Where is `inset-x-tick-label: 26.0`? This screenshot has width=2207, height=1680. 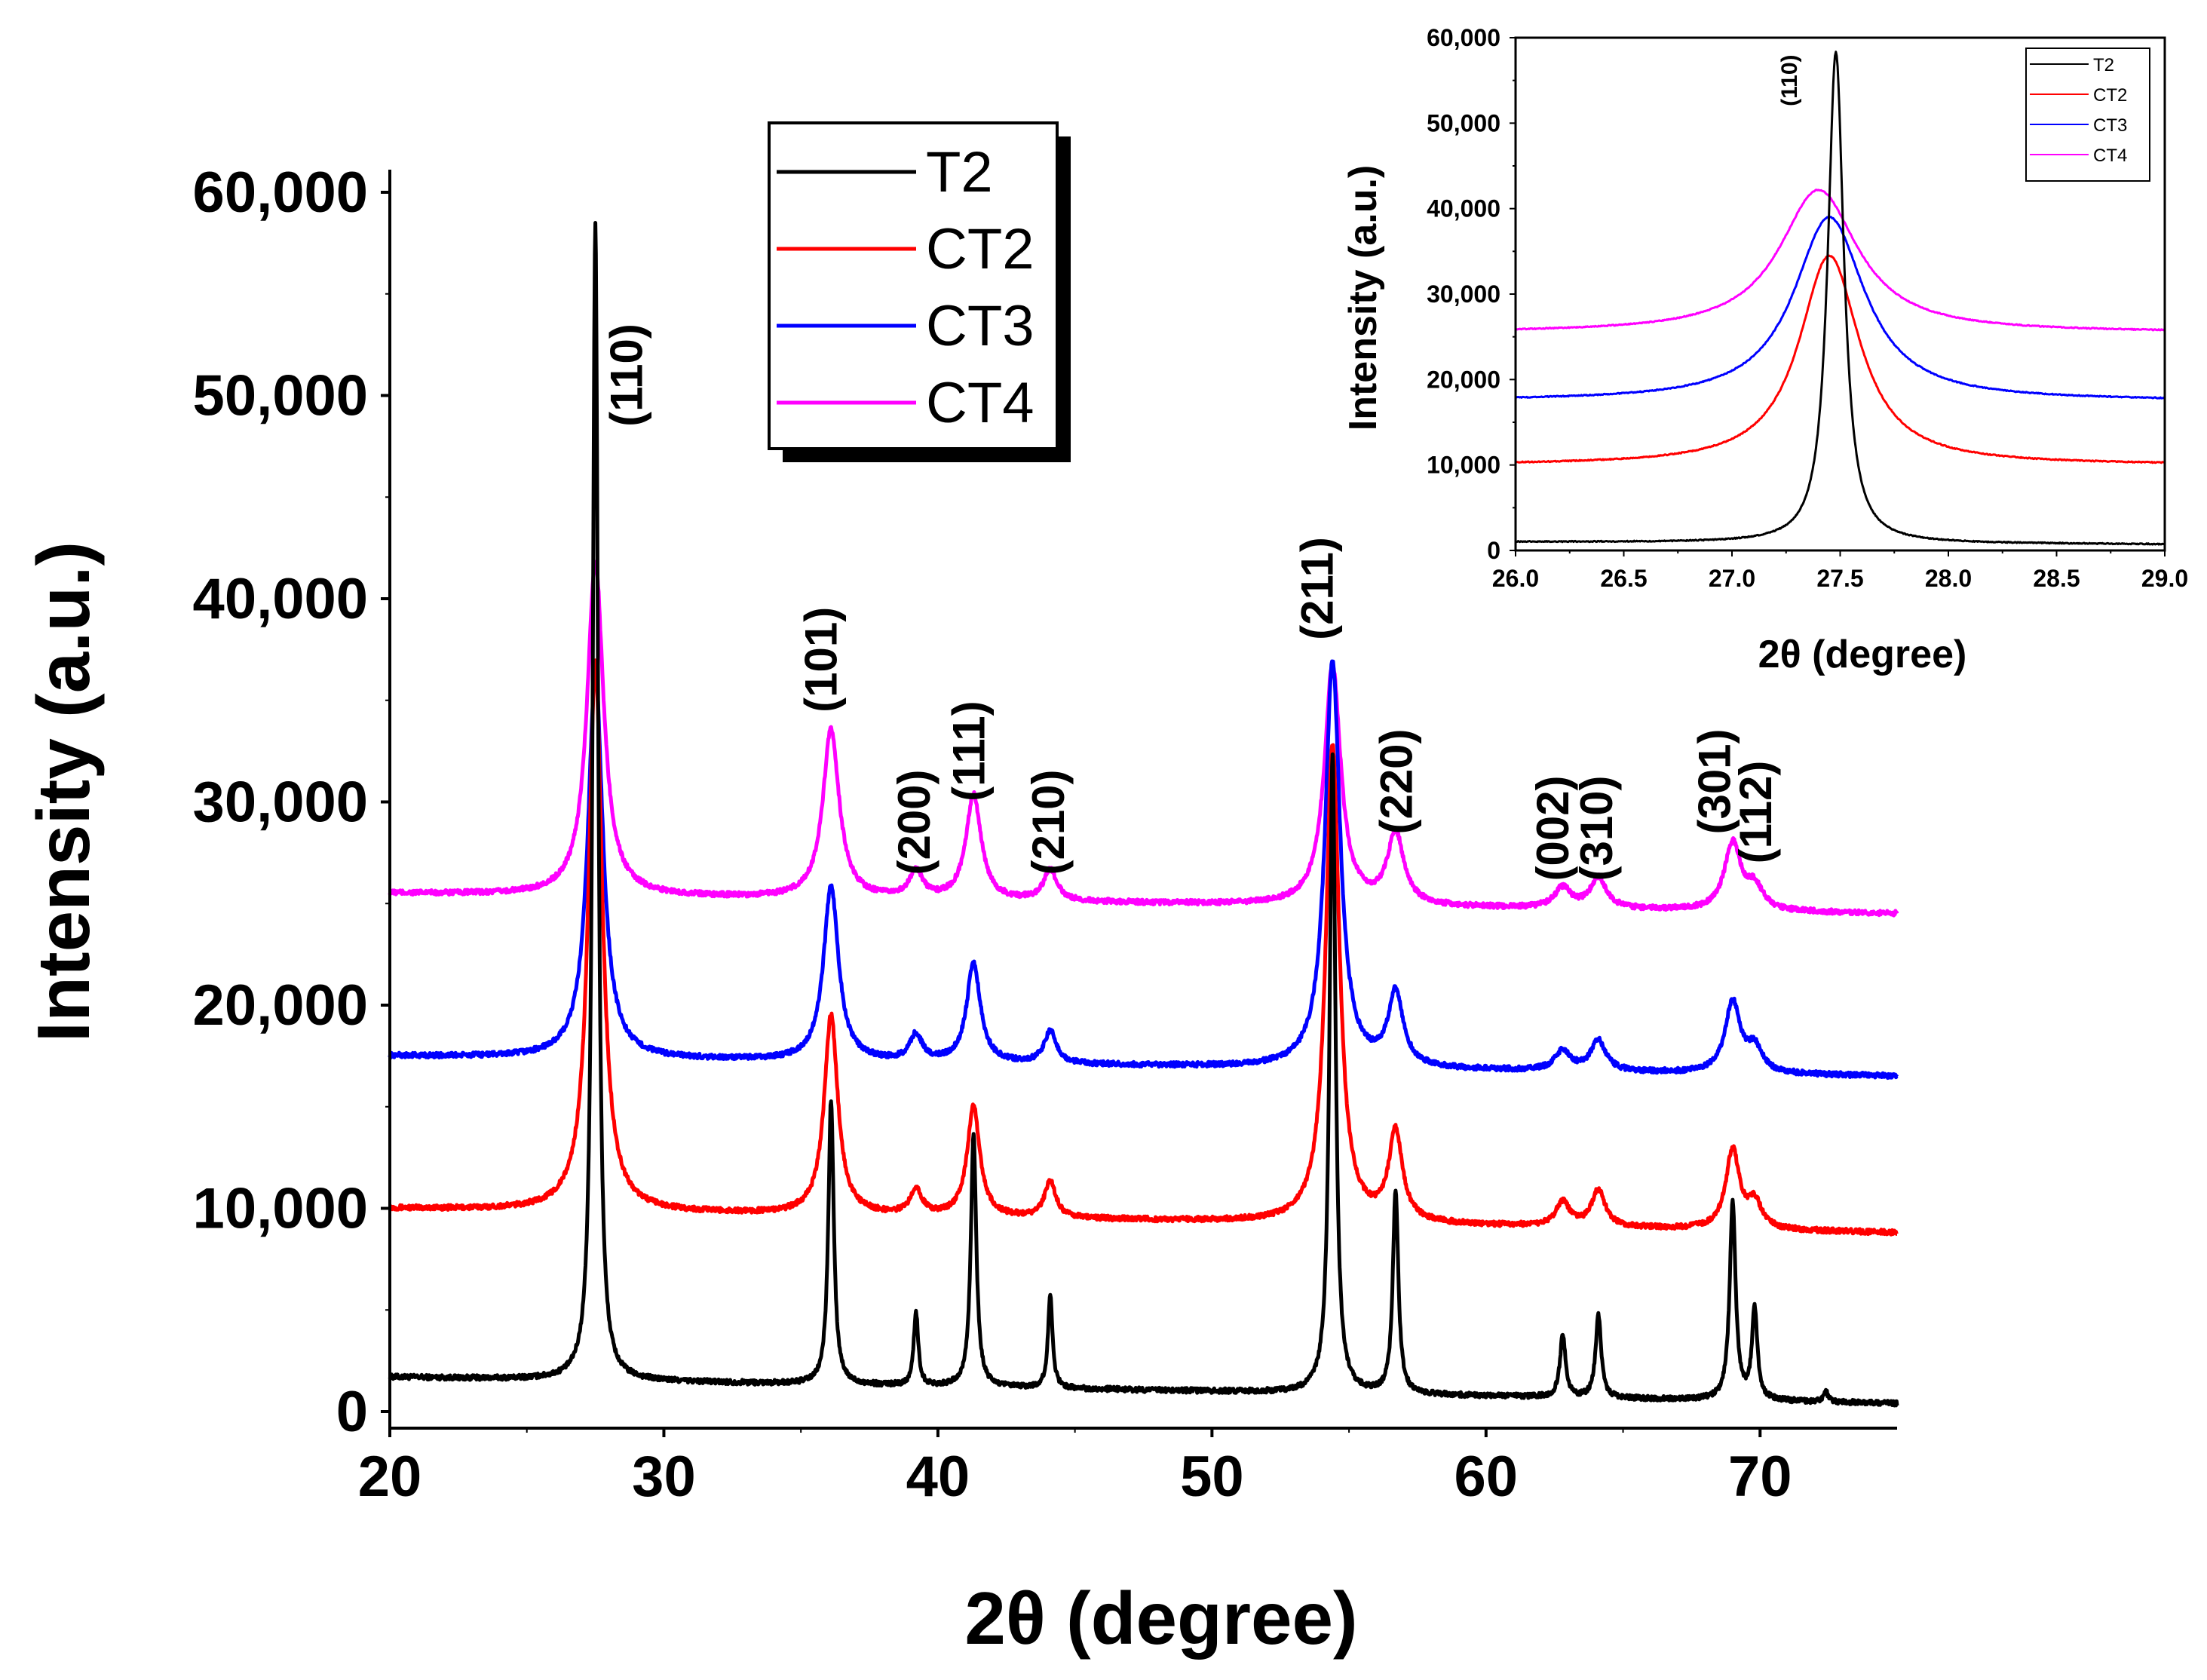
inset-x-tick-label: 26.0 is located at coordinates (1515, 578).